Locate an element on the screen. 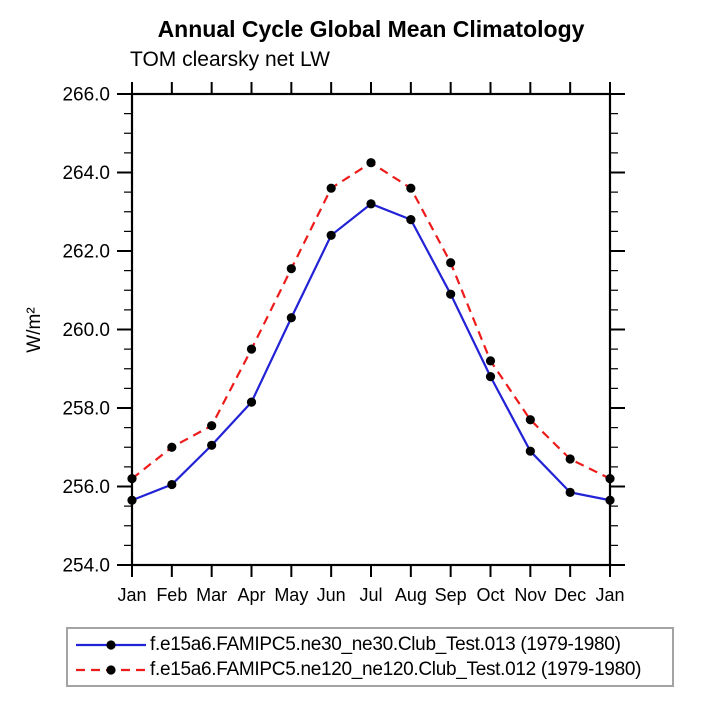 Image resolution: width=708 pixels, height=708 pixels. legend-line-sample-solid is located at coordinates (111, 644).